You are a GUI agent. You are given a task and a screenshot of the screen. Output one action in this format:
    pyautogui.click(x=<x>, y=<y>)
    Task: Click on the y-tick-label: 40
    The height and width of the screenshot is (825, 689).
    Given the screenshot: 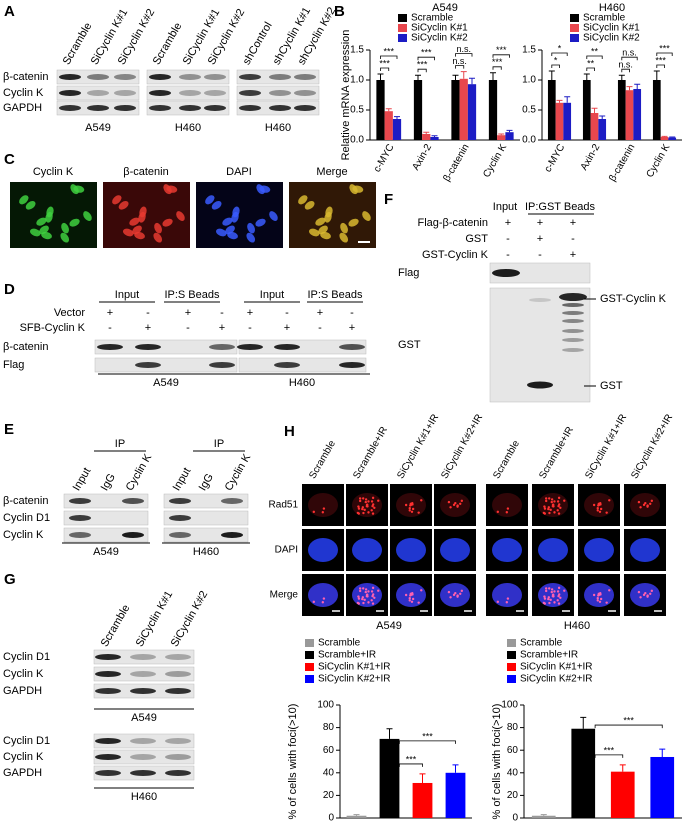 What is the action you would take?
    pyautogui.click(x=329, y=772)
    